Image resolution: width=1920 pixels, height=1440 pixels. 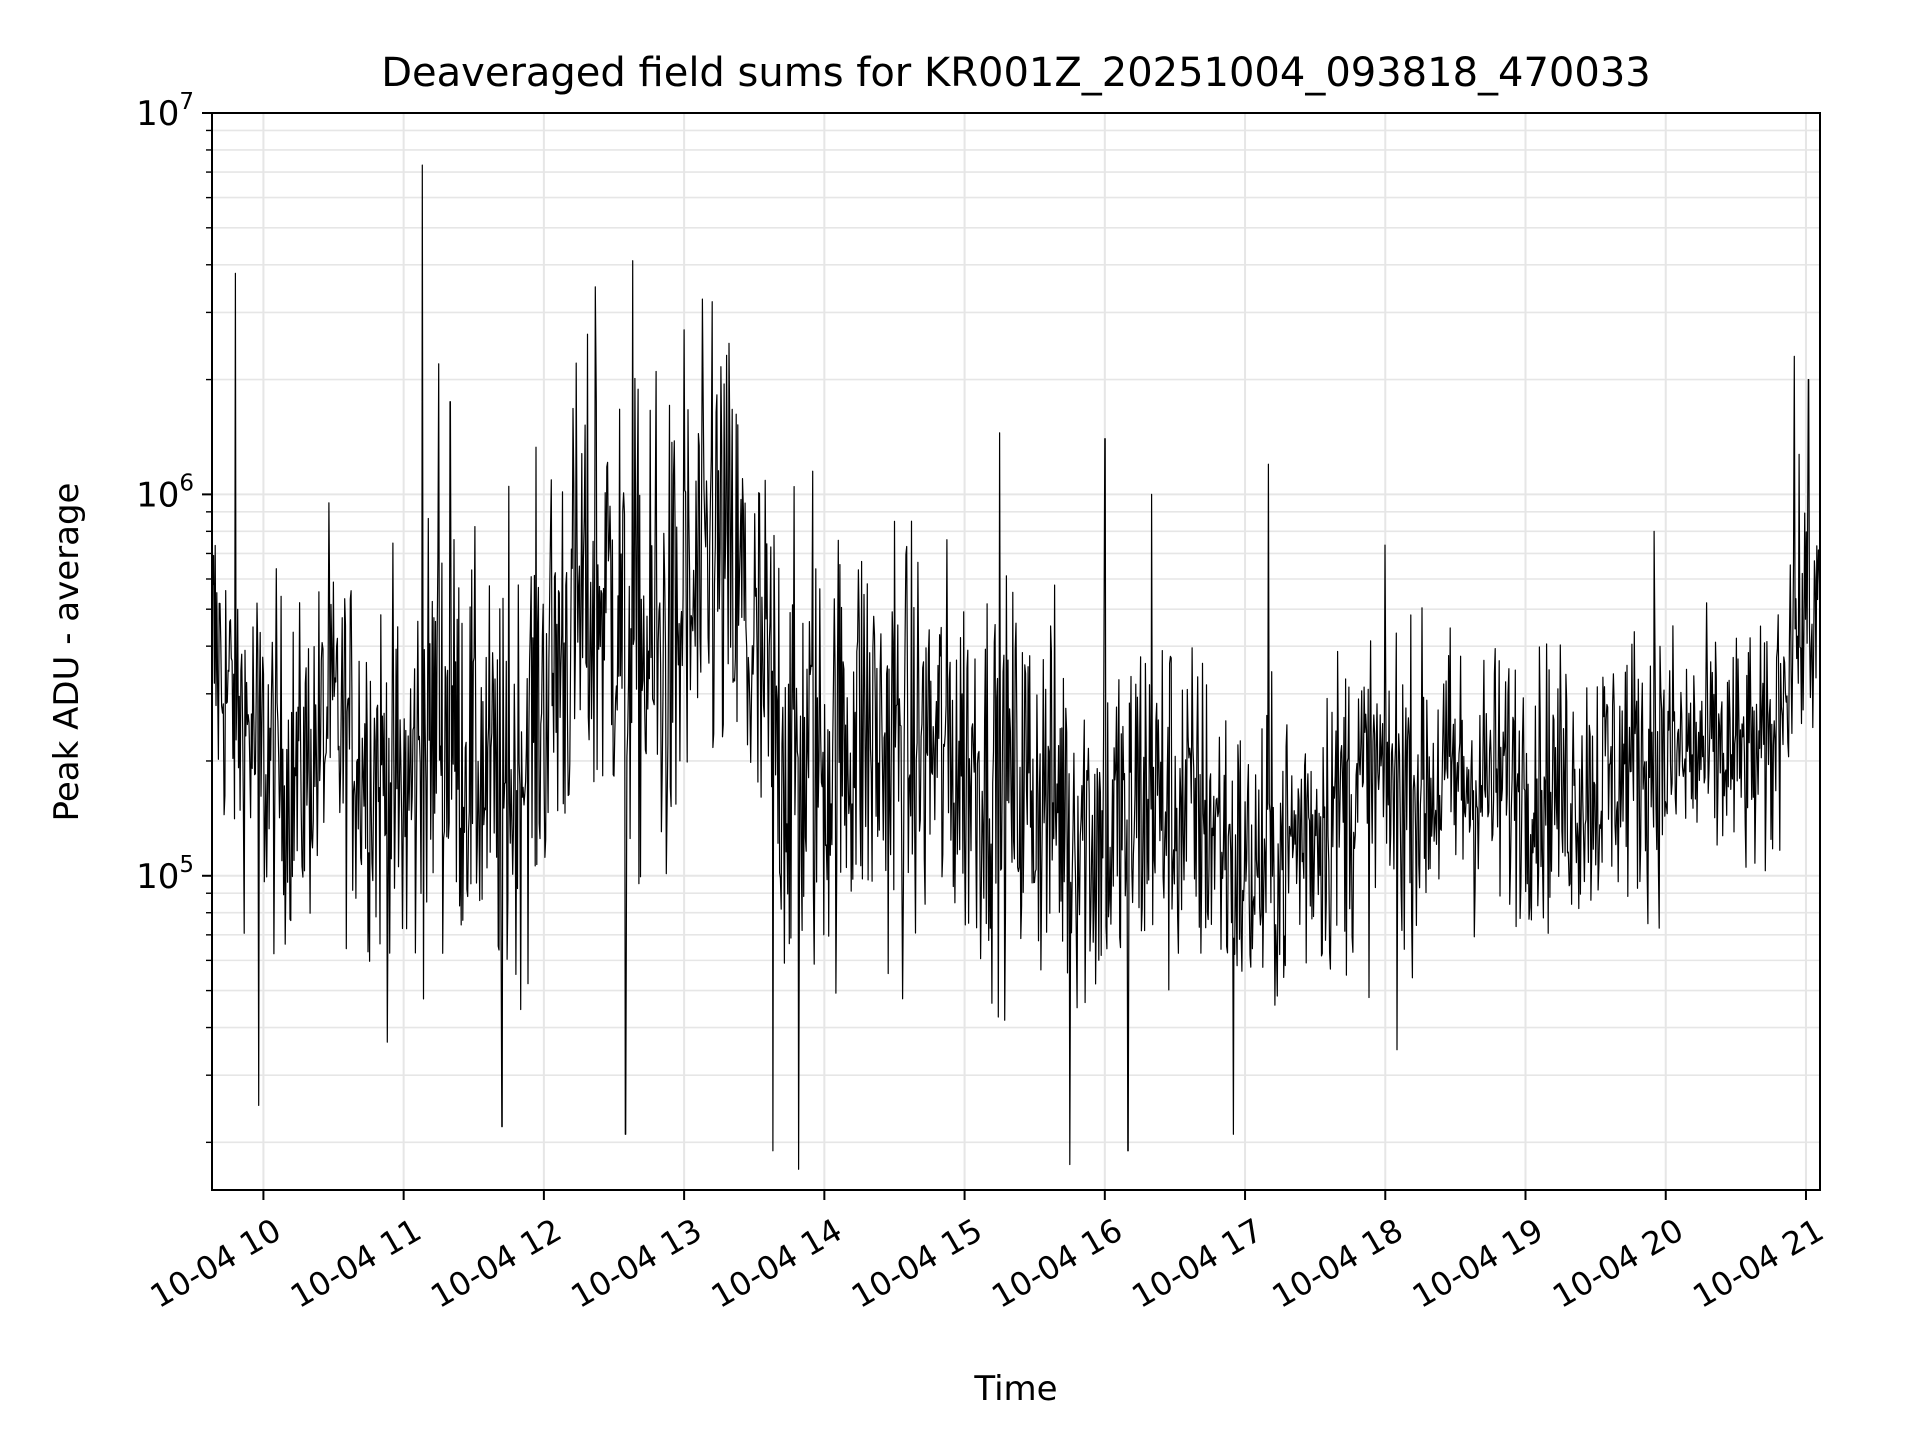 What do you see at coordinates (165, 111) in the screenshot?
I see `y-tick-label: 10⁷` at bounding box center [165, 111].